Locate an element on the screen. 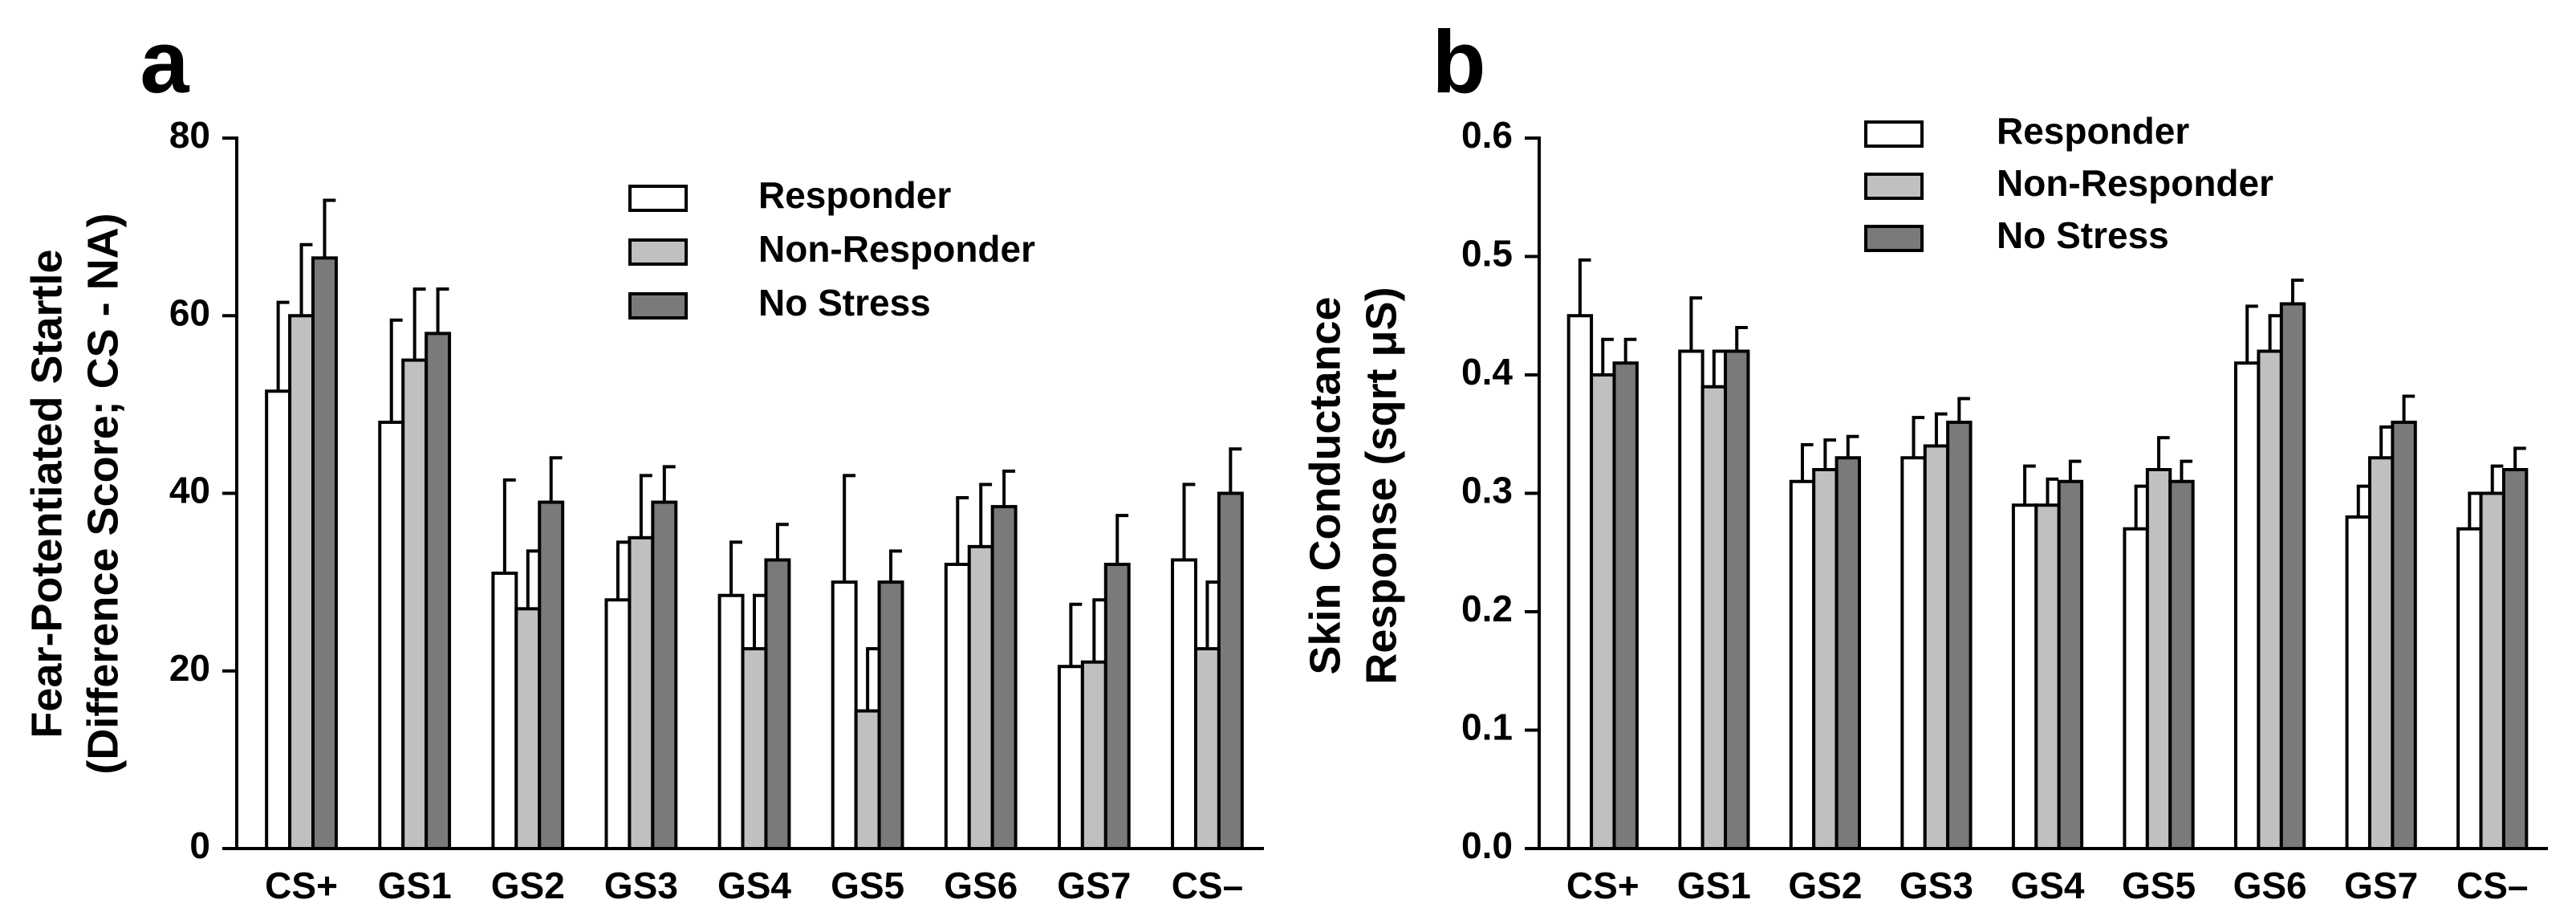 This screenshot has height=920, width=2576. y-tick-label: 0 is located at coordinates (199, 845).